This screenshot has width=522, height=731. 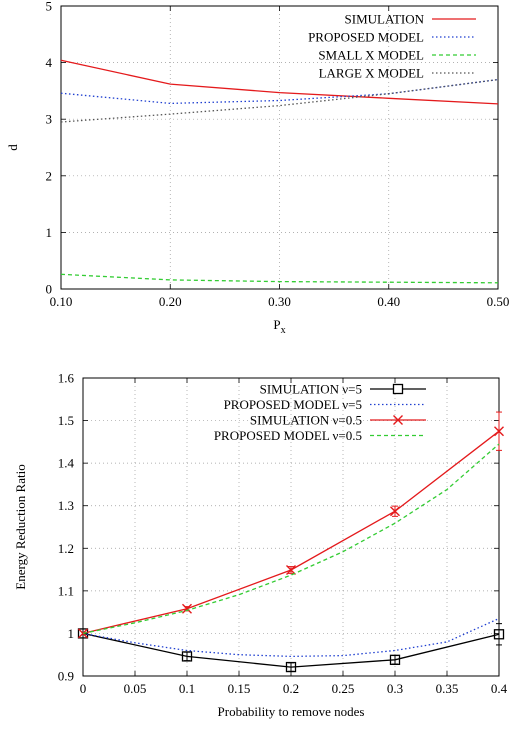 What do you see at coordinates (388, 301) in the screenshot?
I see `x-tick-label: 0.40` at bounding box center [388, 301].